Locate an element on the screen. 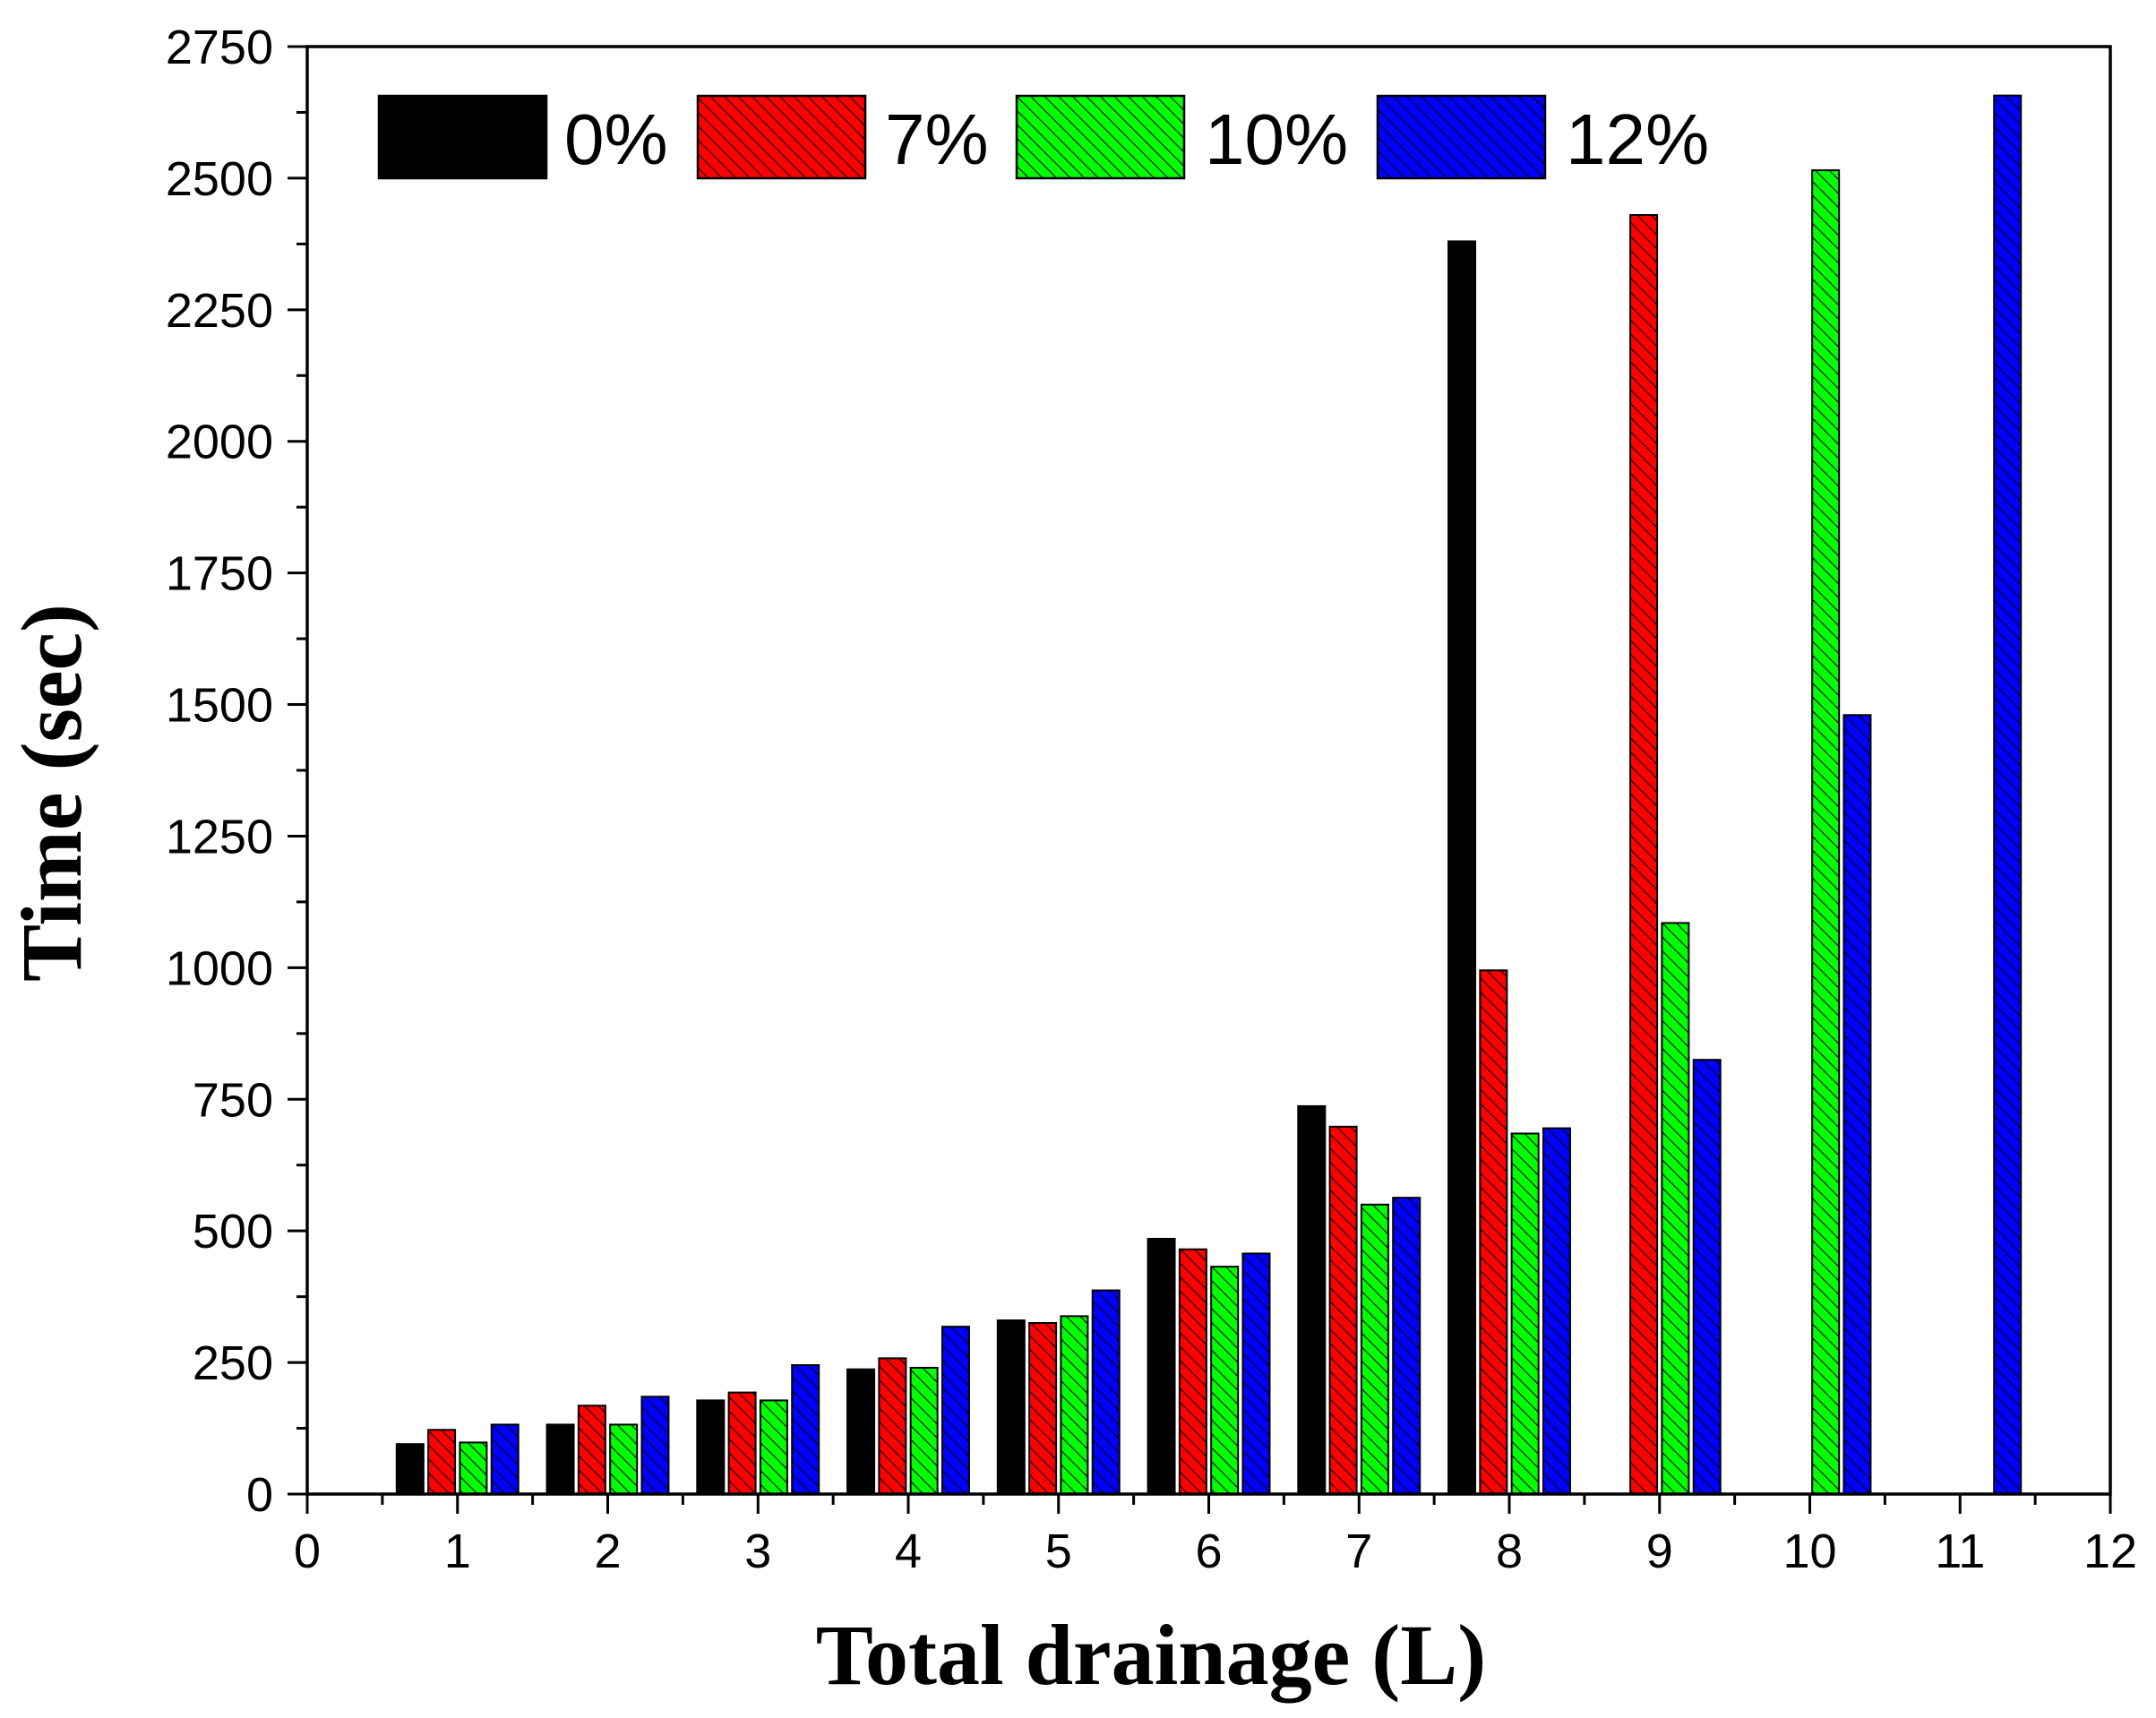 Image resolution: width=2156 pixels, height=1718 pixels. y-tick-label: 0 is located at coordinates (259, 1495).